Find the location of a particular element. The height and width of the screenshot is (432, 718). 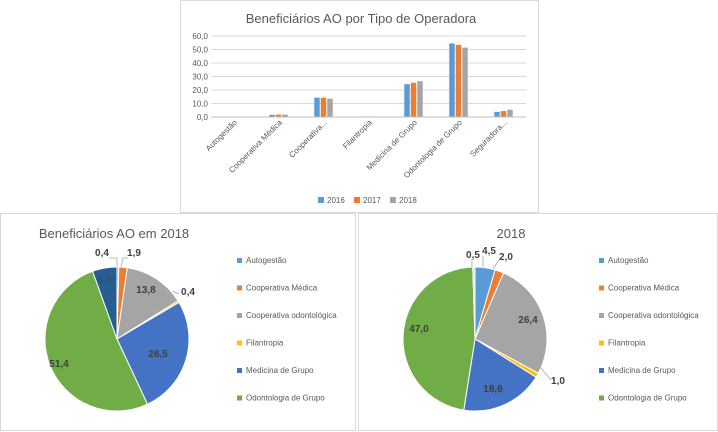

y-tick-label: 60,0 is located at coordinates (200, 36).